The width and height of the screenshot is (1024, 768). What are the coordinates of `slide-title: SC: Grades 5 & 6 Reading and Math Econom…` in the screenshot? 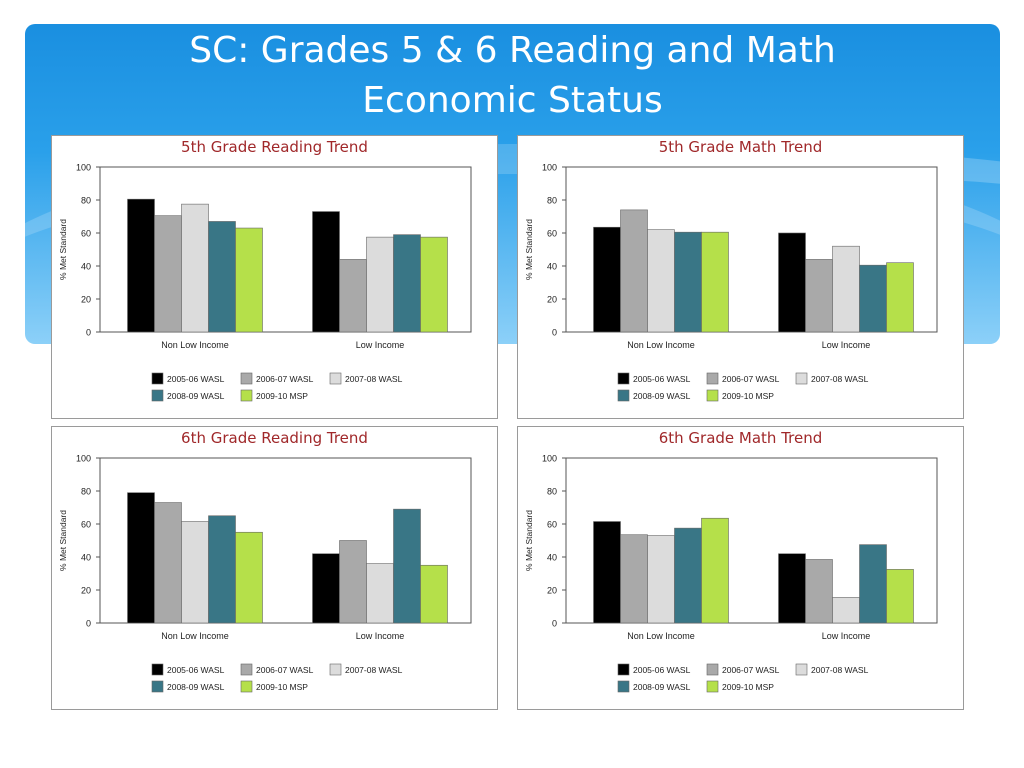 It's located at (512, 75).